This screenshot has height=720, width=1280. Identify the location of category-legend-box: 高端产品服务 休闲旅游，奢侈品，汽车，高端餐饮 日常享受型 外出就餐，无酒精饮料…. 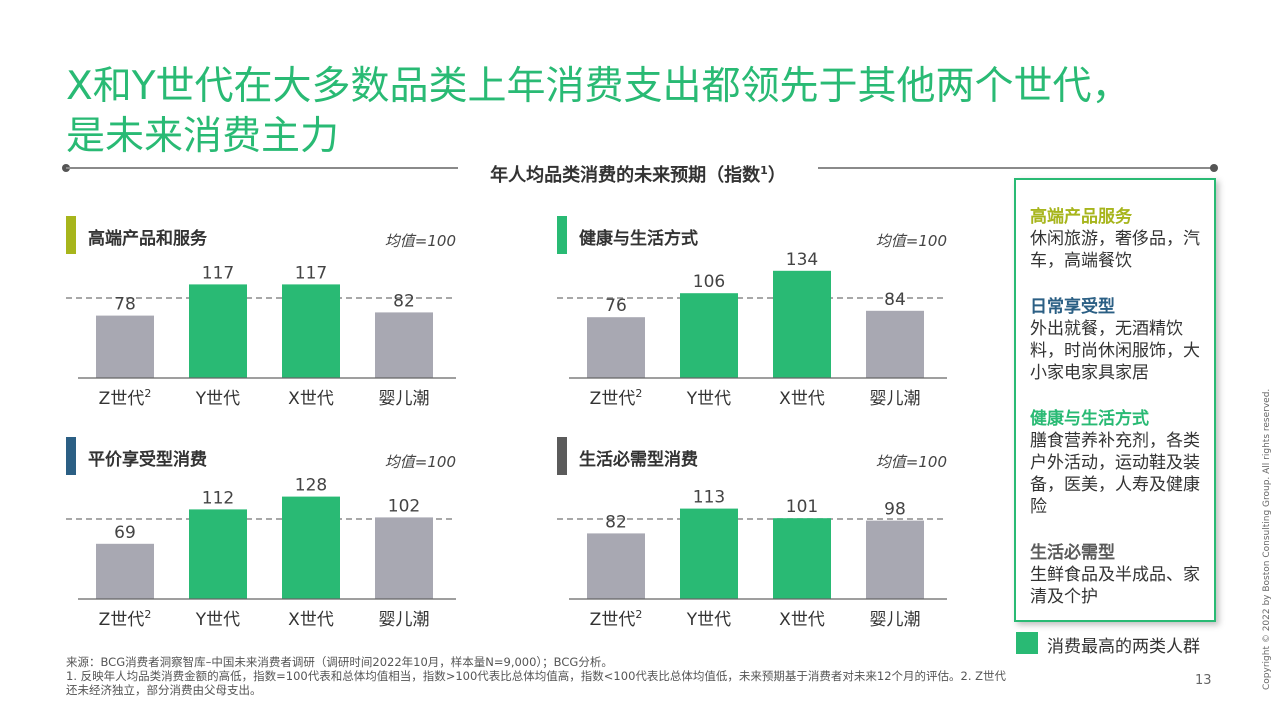
(1115, 400).